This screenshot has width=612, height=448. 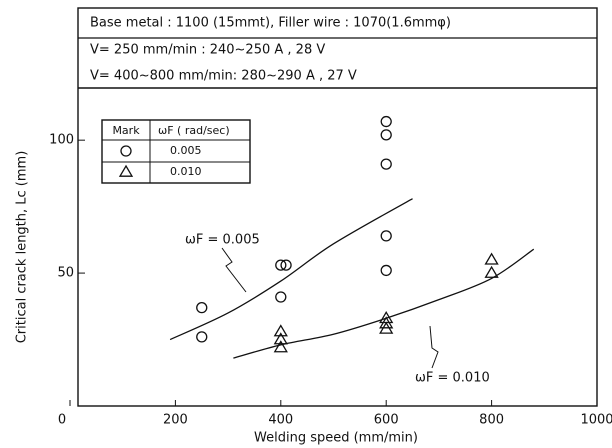 What do you see at coordinates (386, 420) in the screenshot?
I see `x-tick-label: 600` at bounding box center [386, 420].